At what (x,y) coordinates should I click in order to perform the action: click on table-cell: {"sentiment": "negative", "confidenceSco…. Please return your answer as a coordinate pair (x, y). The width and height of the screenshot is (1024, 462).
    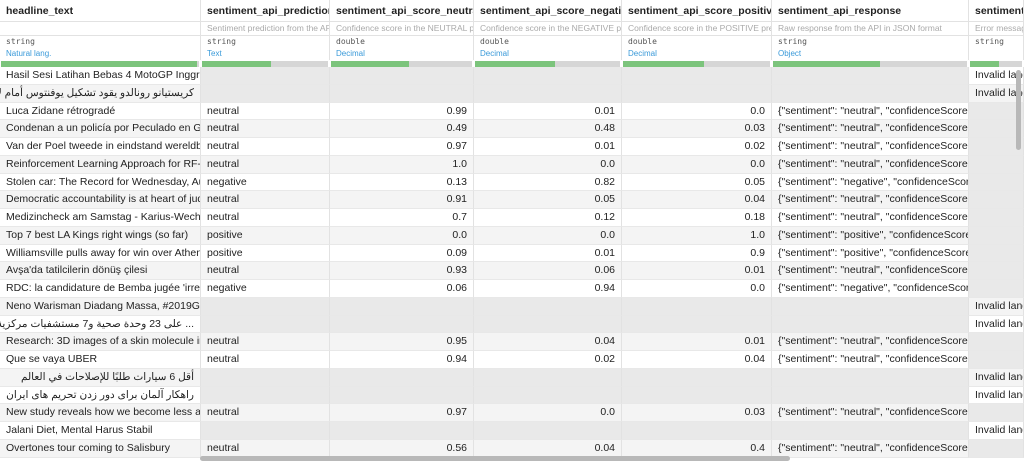
    Looking at the image, I should click on (870, 182).